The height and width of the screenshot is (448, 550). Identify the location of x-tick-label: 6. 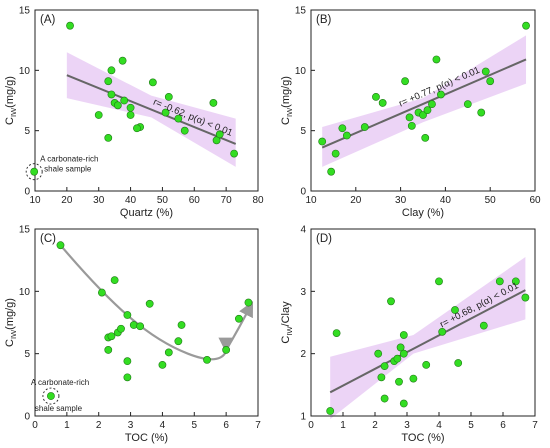
(226, 425).